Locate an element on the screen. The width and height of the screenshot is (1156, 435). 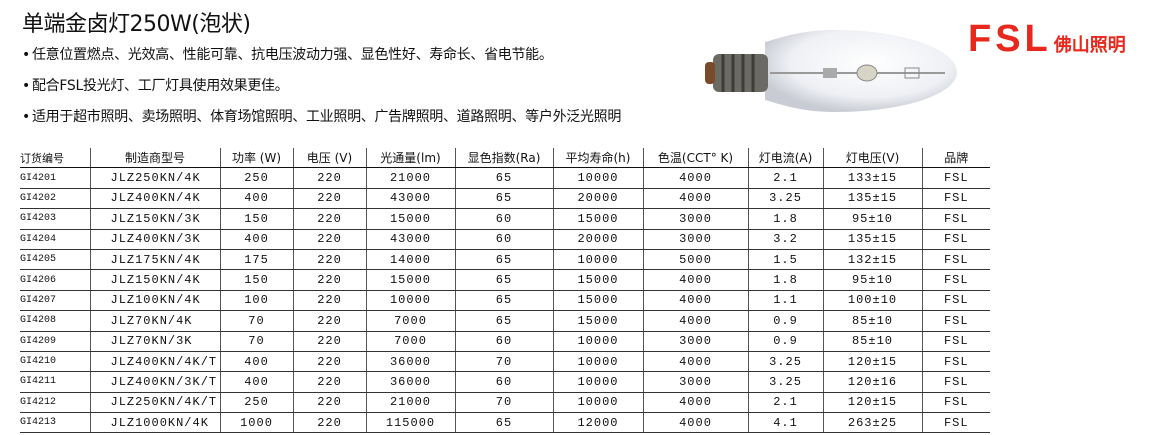
table-cell: GI4208 is located at coordinates (55, 321).